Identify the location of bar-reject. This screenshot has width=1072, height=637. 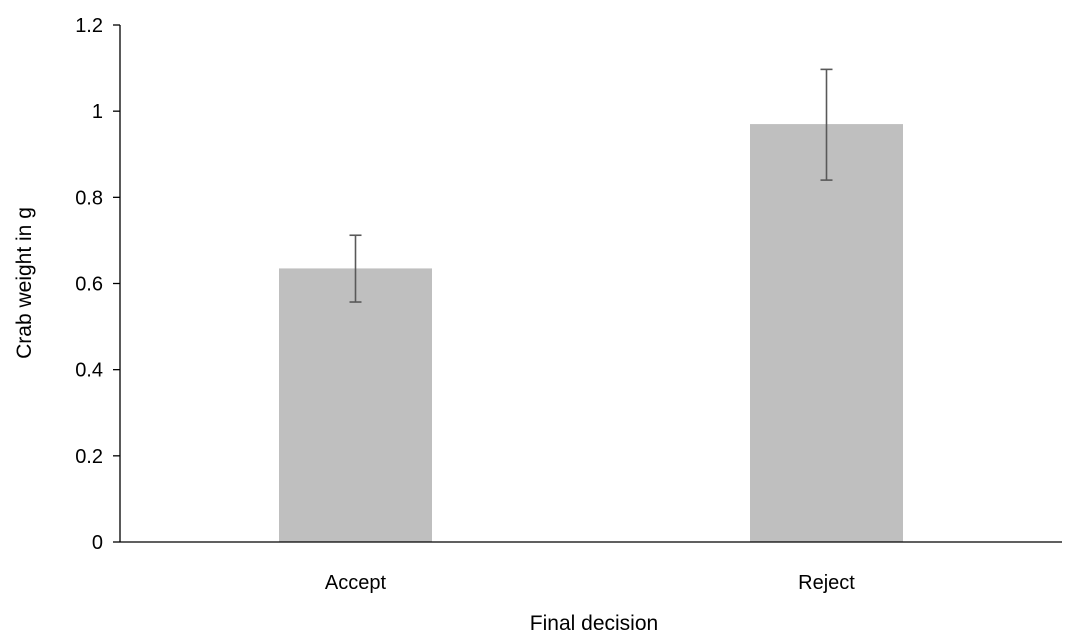
(826, 333).